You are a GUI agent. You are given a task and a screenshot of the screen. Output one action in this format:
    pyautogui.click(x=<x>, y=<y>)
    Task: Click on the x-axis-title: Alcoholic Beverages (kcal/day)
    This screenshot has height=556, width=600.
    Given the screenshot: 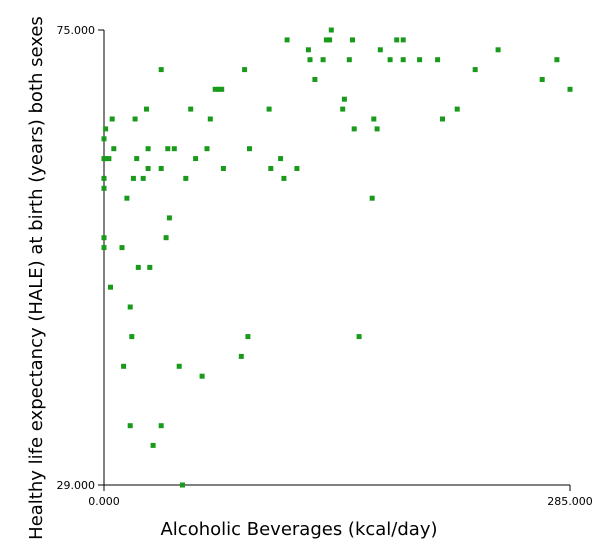 What is the action you would take?
    pyautogui.click(x=298, y=529)
    